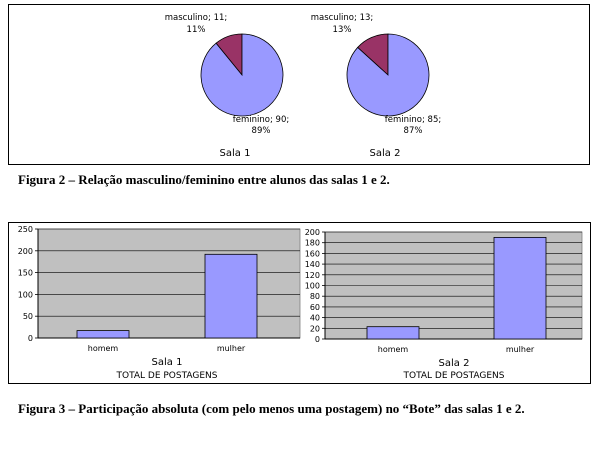 Image resolution: width=604 pixels, height=456 pixels. What do you see at coordinates (196, 30) in the screenshot?
I see `pie-label-masculino-line2: 11%` at bounding box center [196, 30].